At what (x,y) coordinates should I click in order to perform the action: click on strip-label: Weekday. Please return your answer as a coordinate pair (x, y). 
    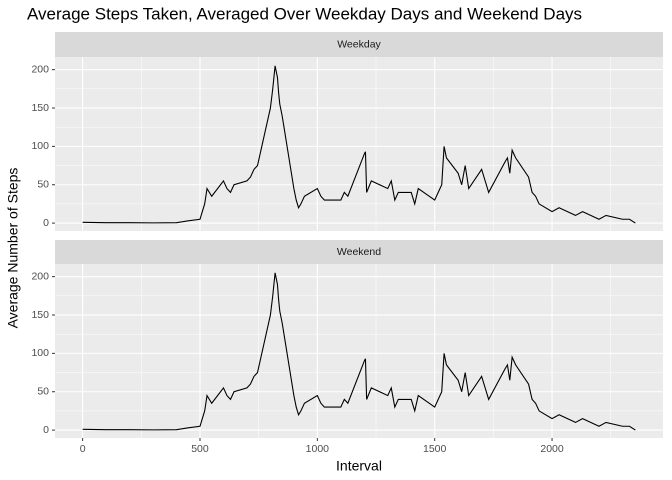
    Looking at the image, I should click on (359, 44).